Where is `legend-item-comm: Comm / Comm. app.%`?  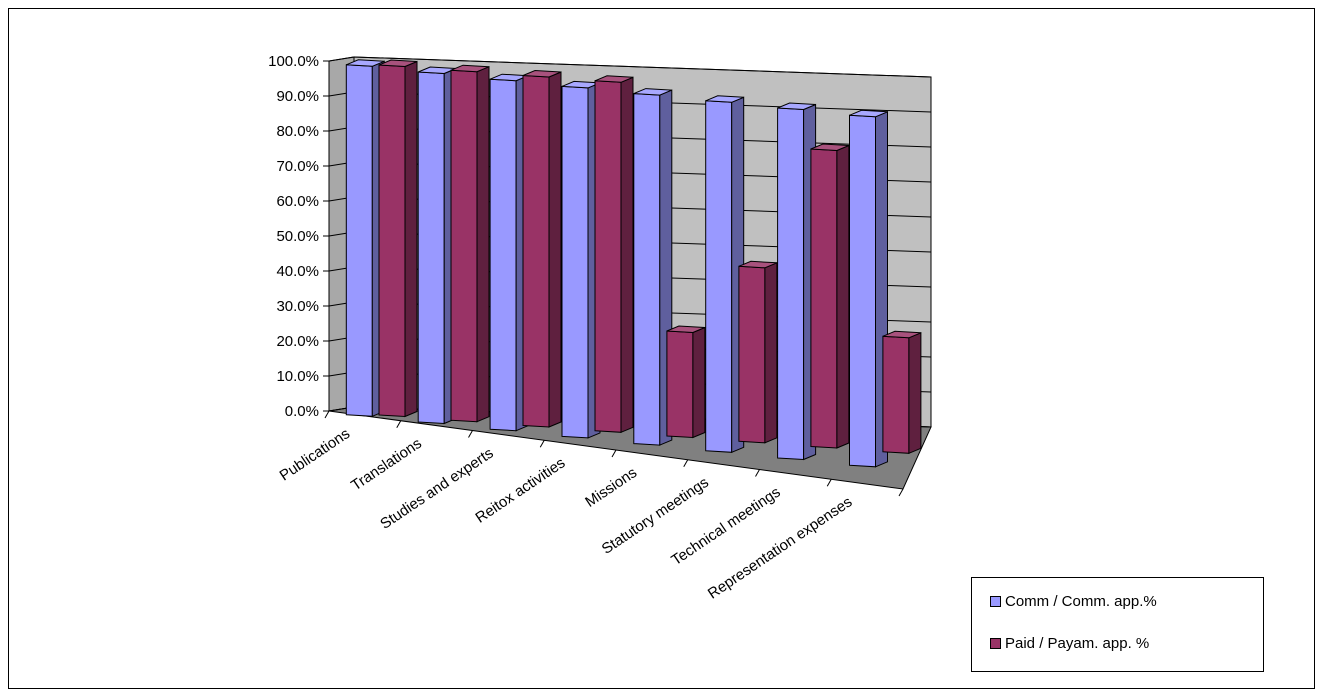 legend-item-comm: Comm / Comm. app.% is located at coordinates (1073, 601).